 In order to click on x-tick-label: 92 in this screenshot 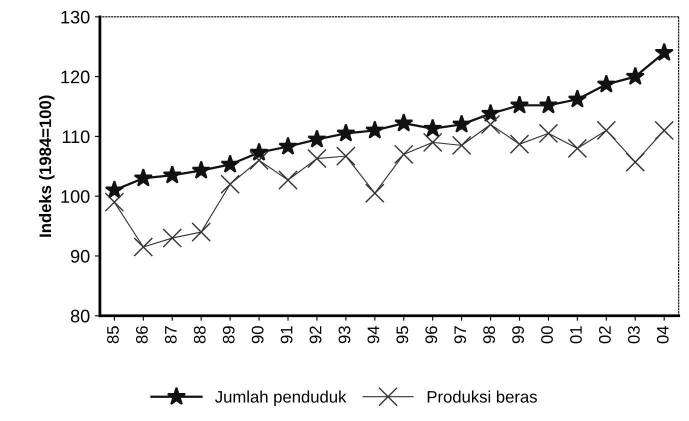, I will do `click(316, 335)`.